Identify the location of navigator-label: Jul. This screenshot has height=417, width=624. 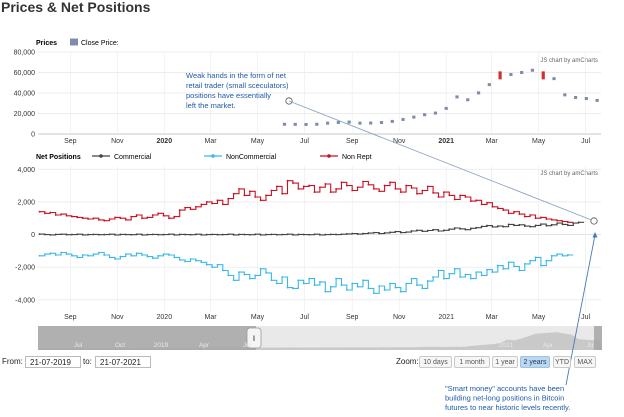
(420, 345).